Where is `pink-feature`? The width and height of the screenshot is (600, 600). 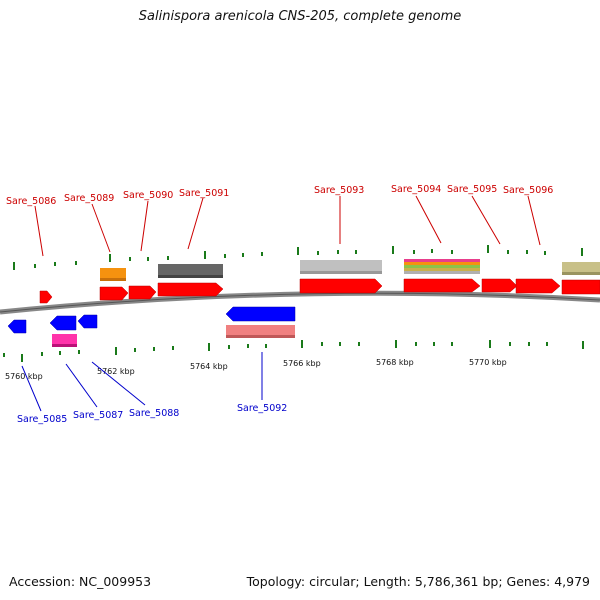
pink-feature is located at coordinates (260, 331).